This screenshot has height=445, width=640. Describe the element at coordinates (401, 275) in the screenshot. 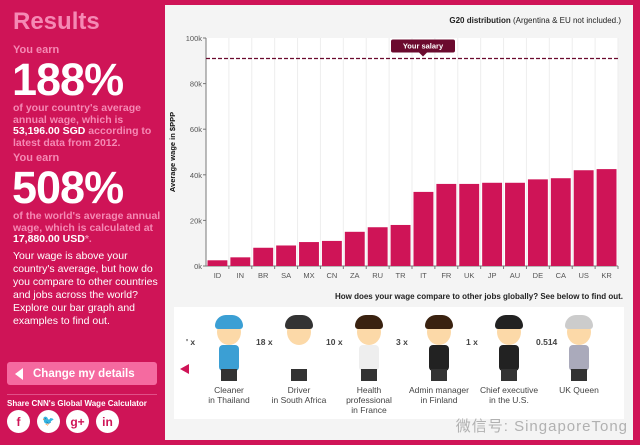

I see `x-tick-label: TR` at that location.